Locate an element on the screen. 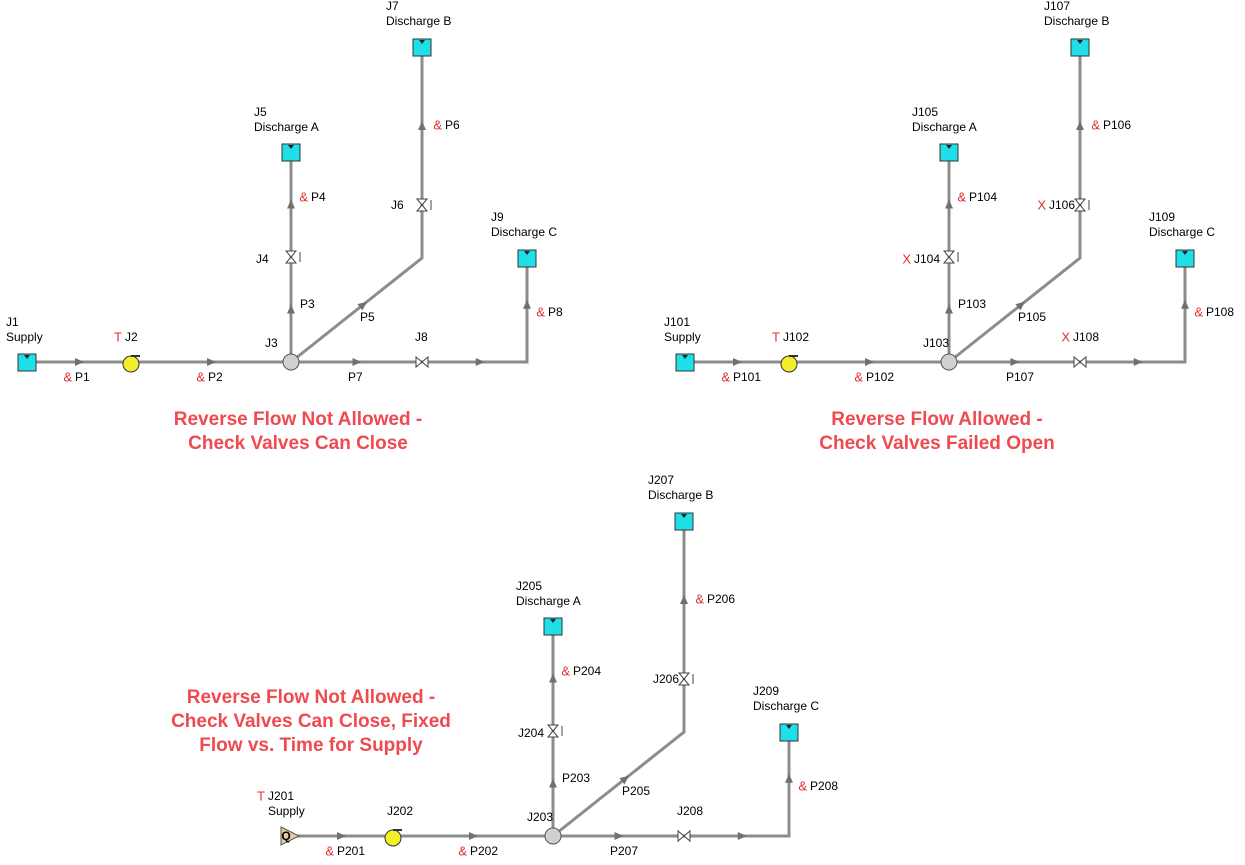  flow-source-symbol: Q is located at coordinates (285, 836).